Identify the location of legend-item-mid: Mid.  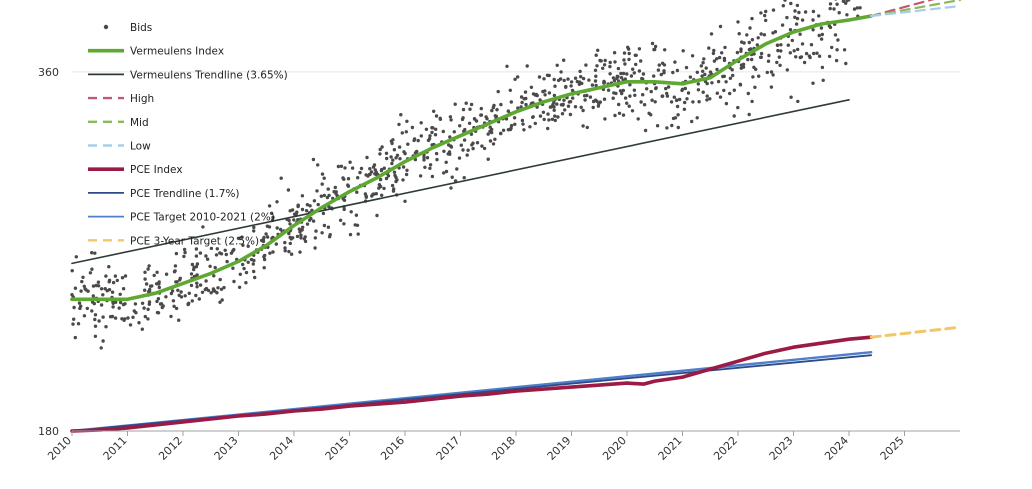
(118, 123).